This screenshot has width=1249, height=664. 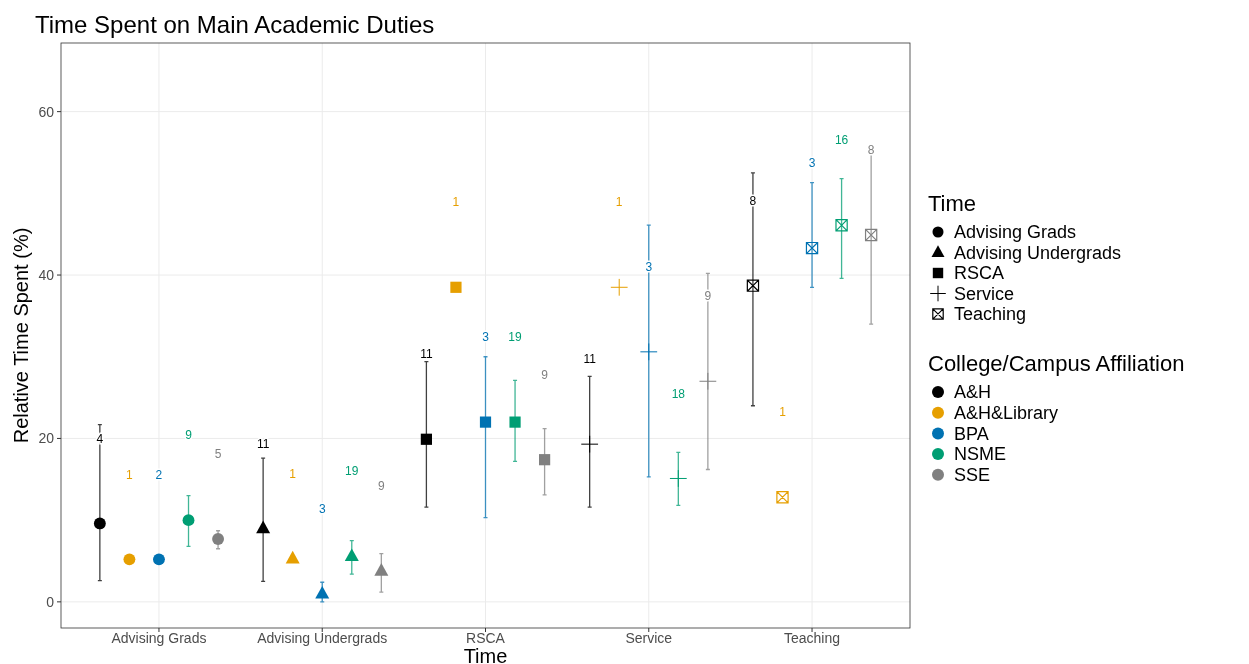 What do you see at coordinates (841, 140) in the screenshot?
I see `annotation: 16` at bounding box center [841, 140].